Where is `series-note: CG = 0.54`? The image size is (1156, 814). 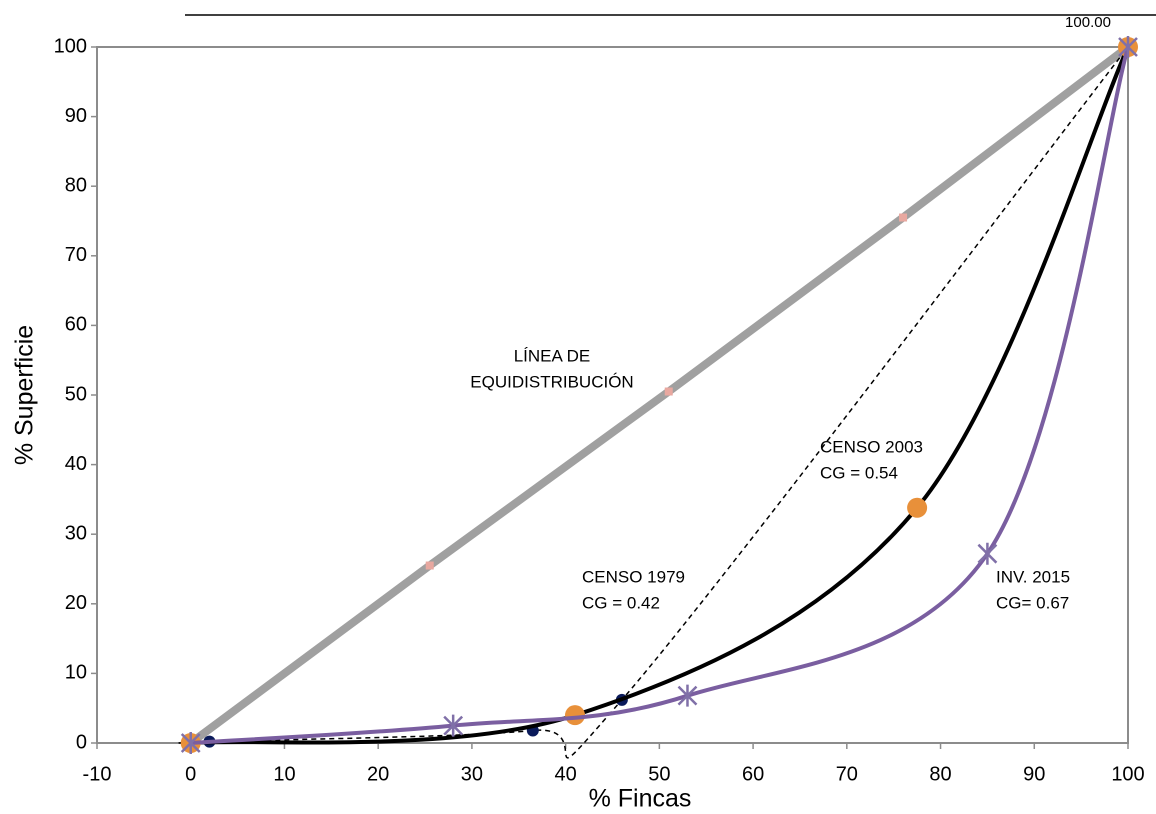 series-note: CG = 0.54 is located at coordinates (859, 472).